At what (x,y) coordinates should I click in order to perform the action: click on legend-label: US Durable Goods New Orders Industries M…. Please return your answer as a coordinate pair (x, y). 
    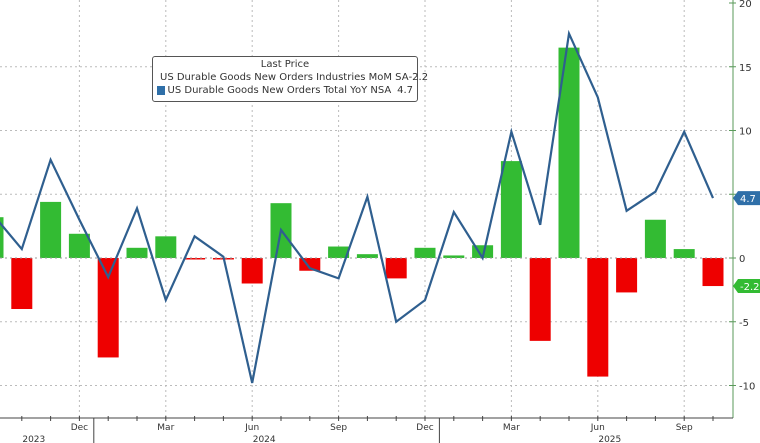
    Looking at the image, I should click on (284, 77).